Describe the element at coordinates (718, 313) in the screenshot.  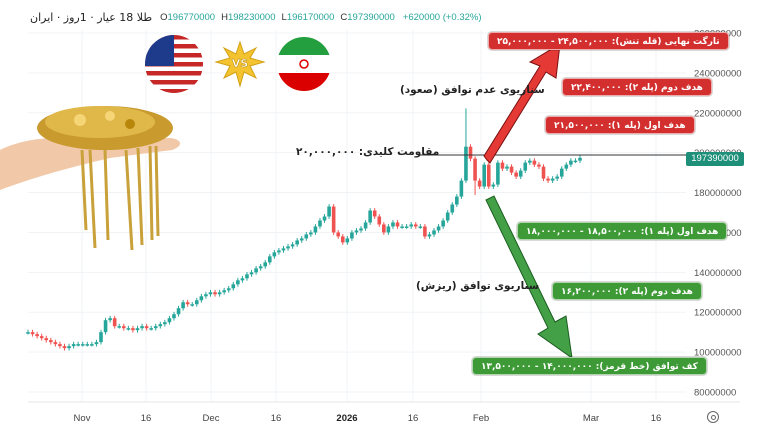
I see `y-tick-label: 120000000` at that location.